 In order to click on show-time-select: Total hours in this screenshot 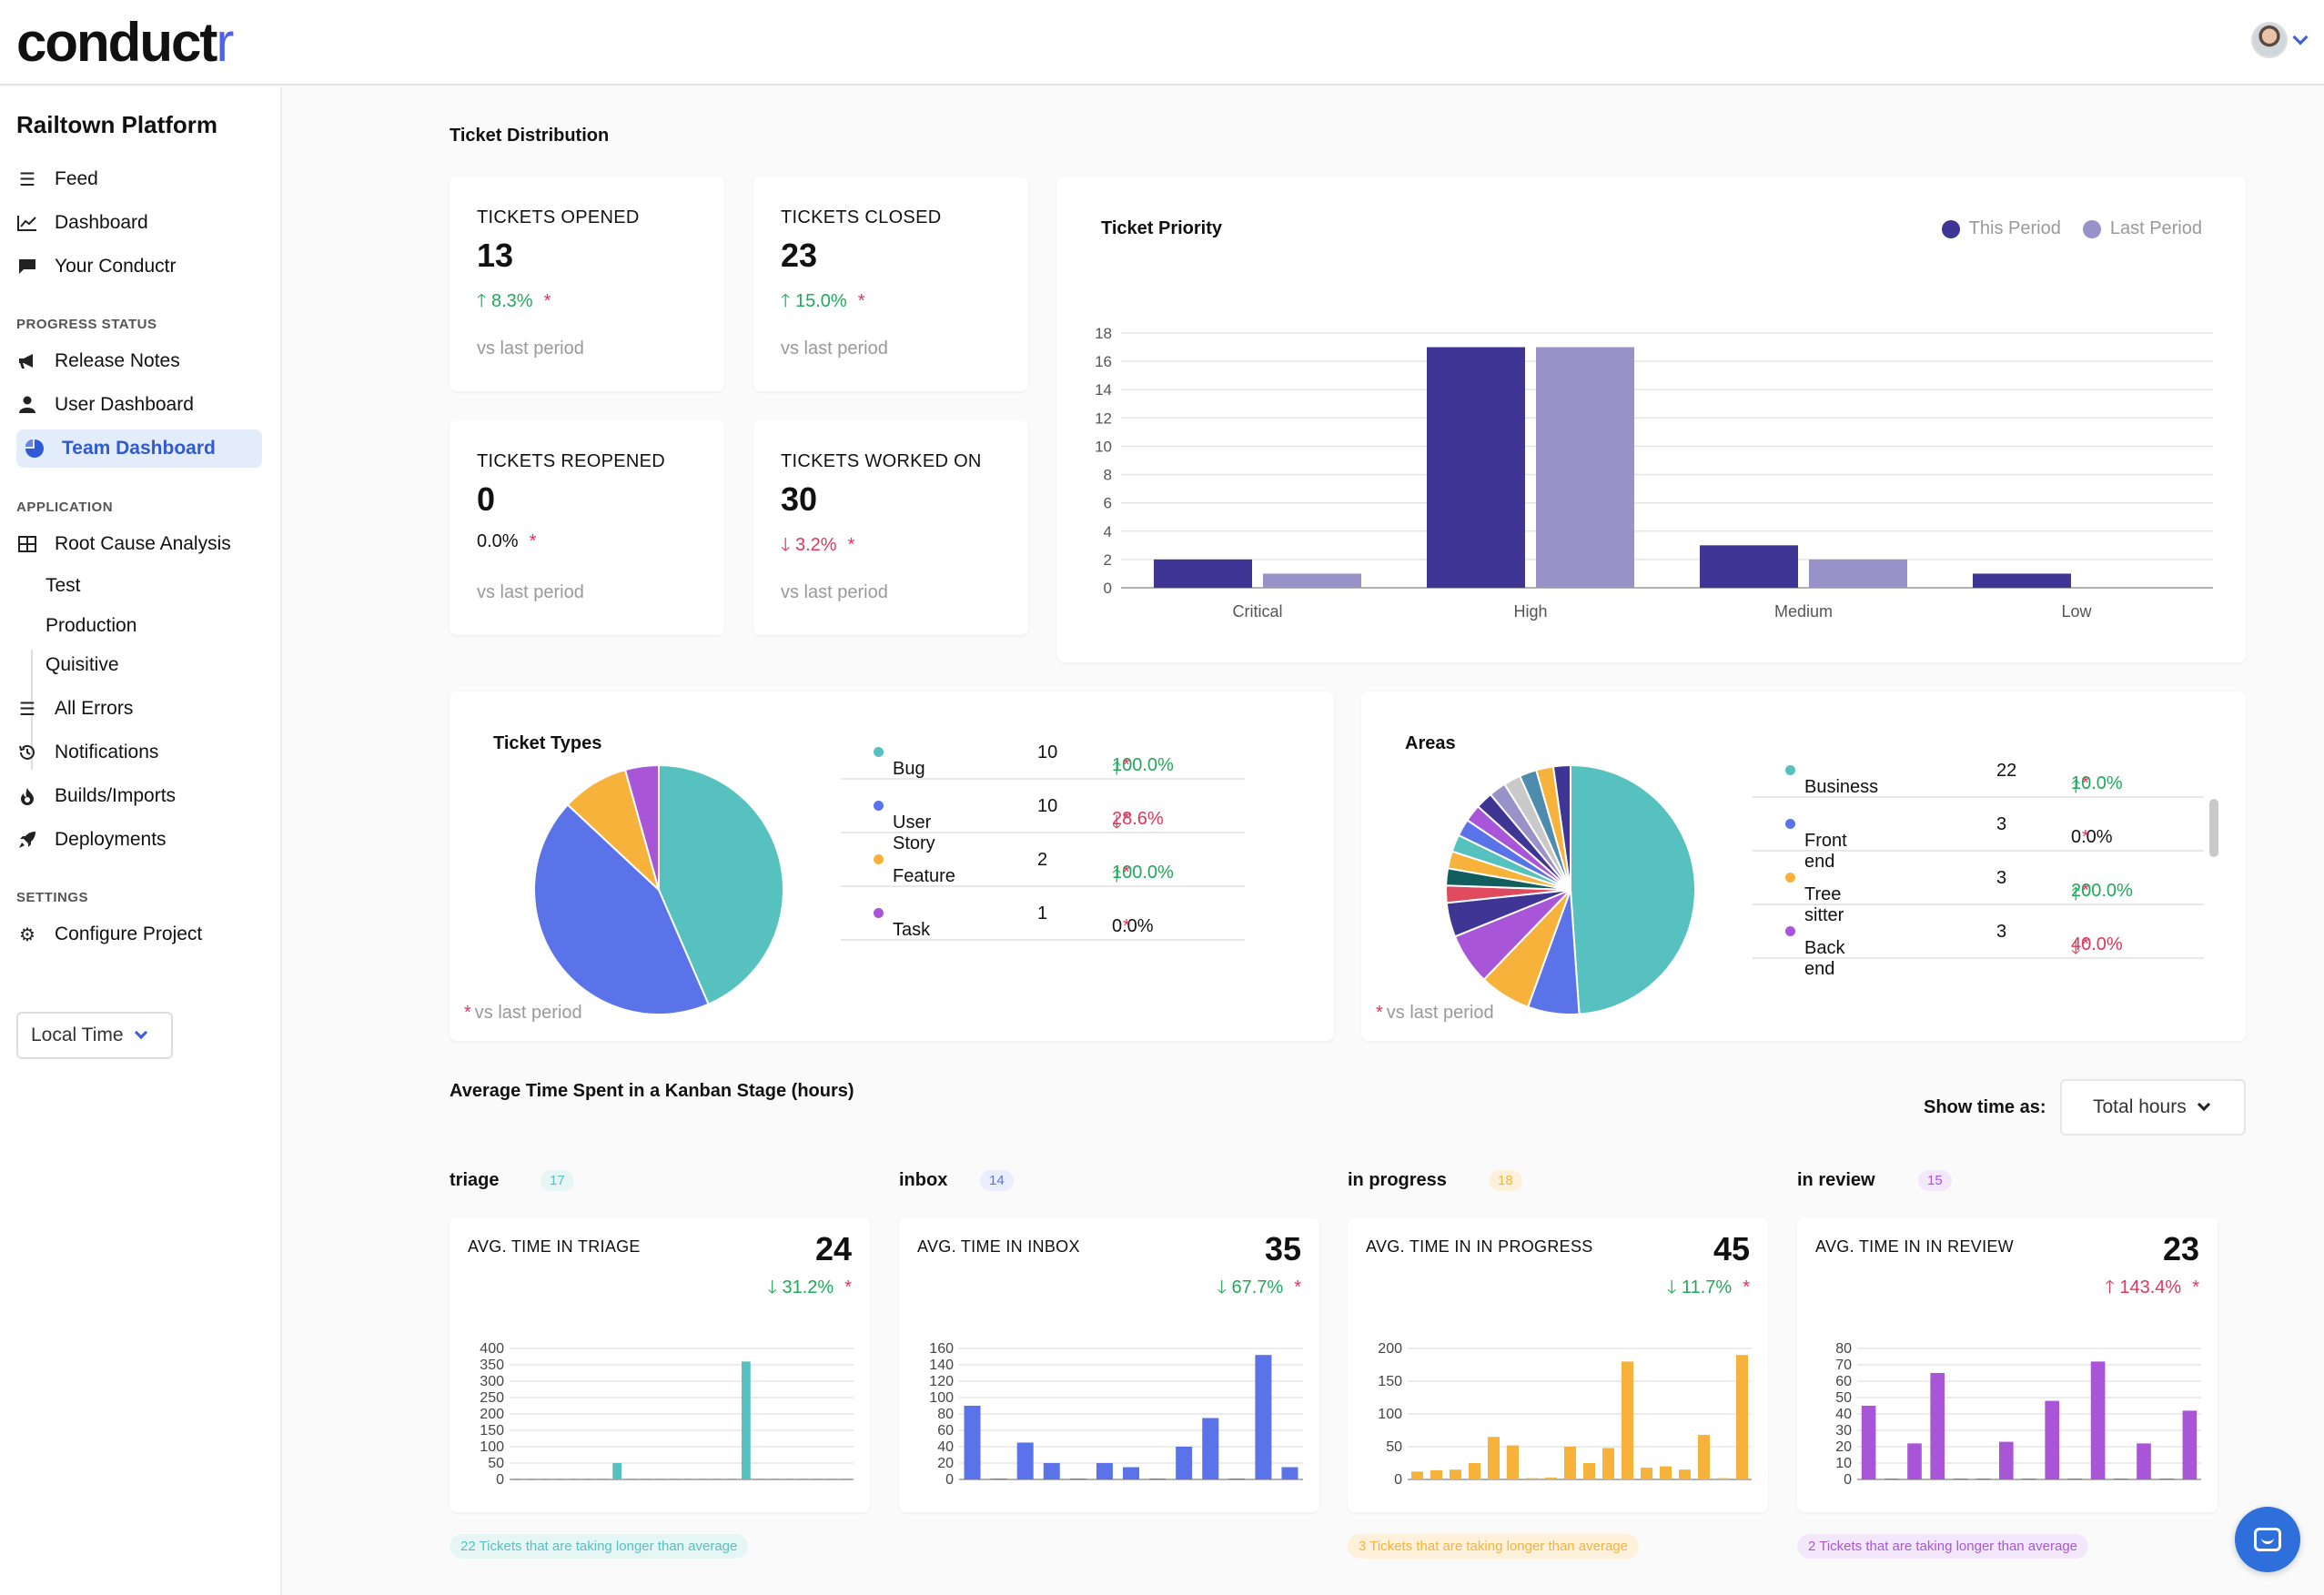, I will do `click(2153, 1107)`.